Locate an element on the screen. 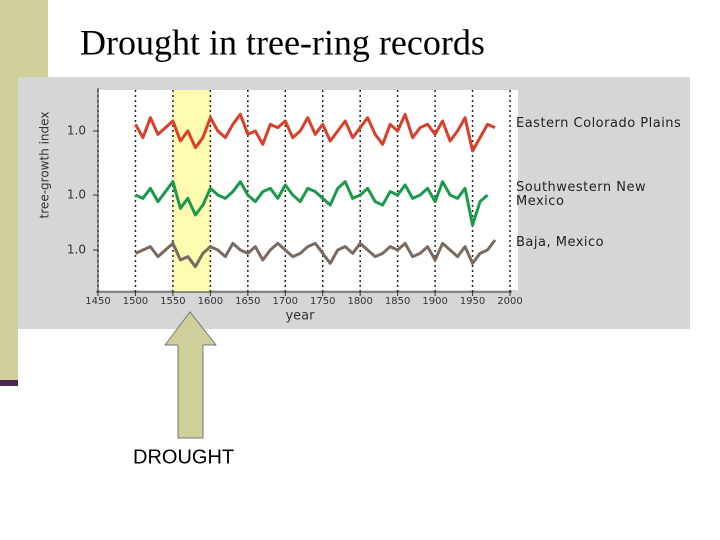 The image size is (720, 540). x-tick-label: 1500 is located at coordinates (135, 301).